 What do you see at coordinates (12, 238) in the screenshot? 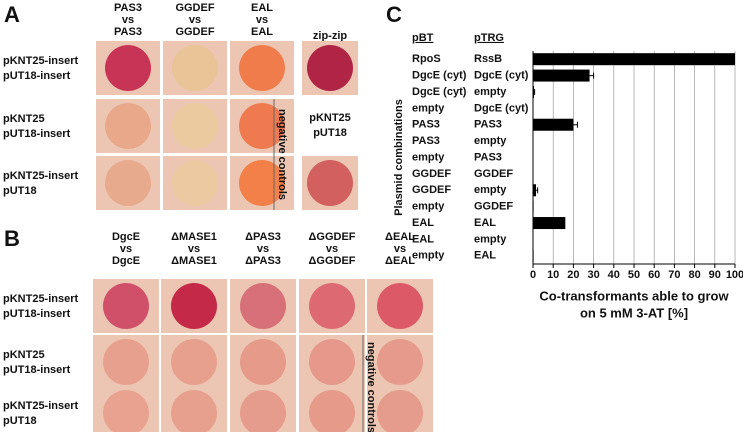
I see `panel-letter: B` at bounding box center [12, 238].